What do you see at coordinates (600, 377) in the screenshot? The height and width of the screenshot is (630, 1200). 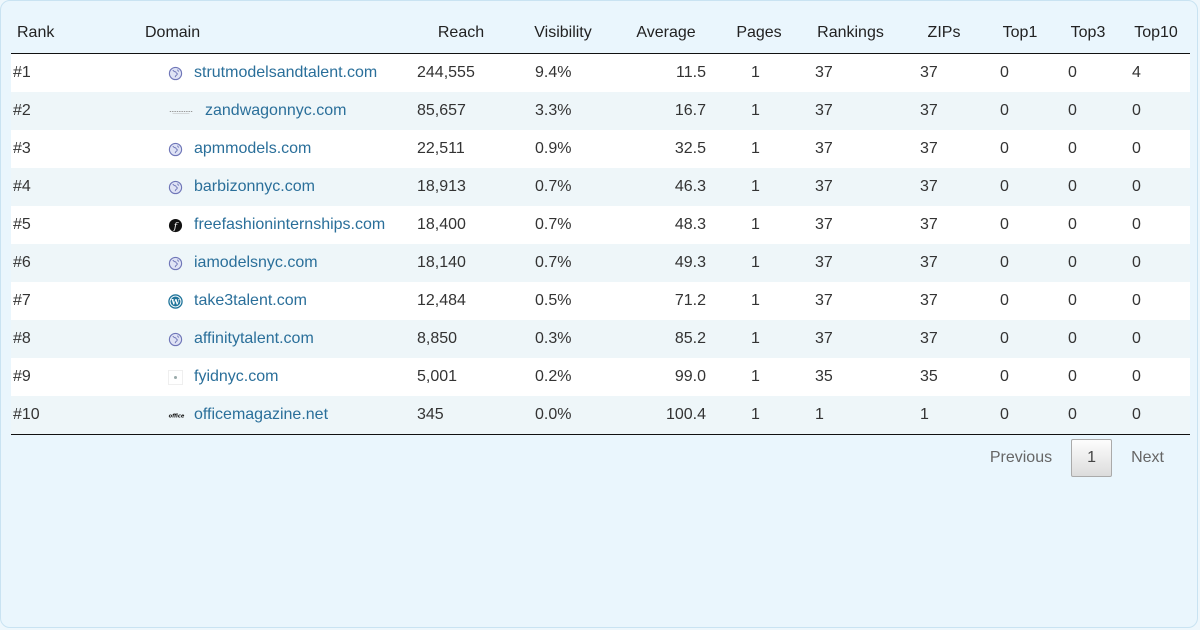 I see `table-row: #9 fyidnyc.com 5,001 0.2% 99.0 1 35 35 0 0 0` at bounding box center [600, 377].